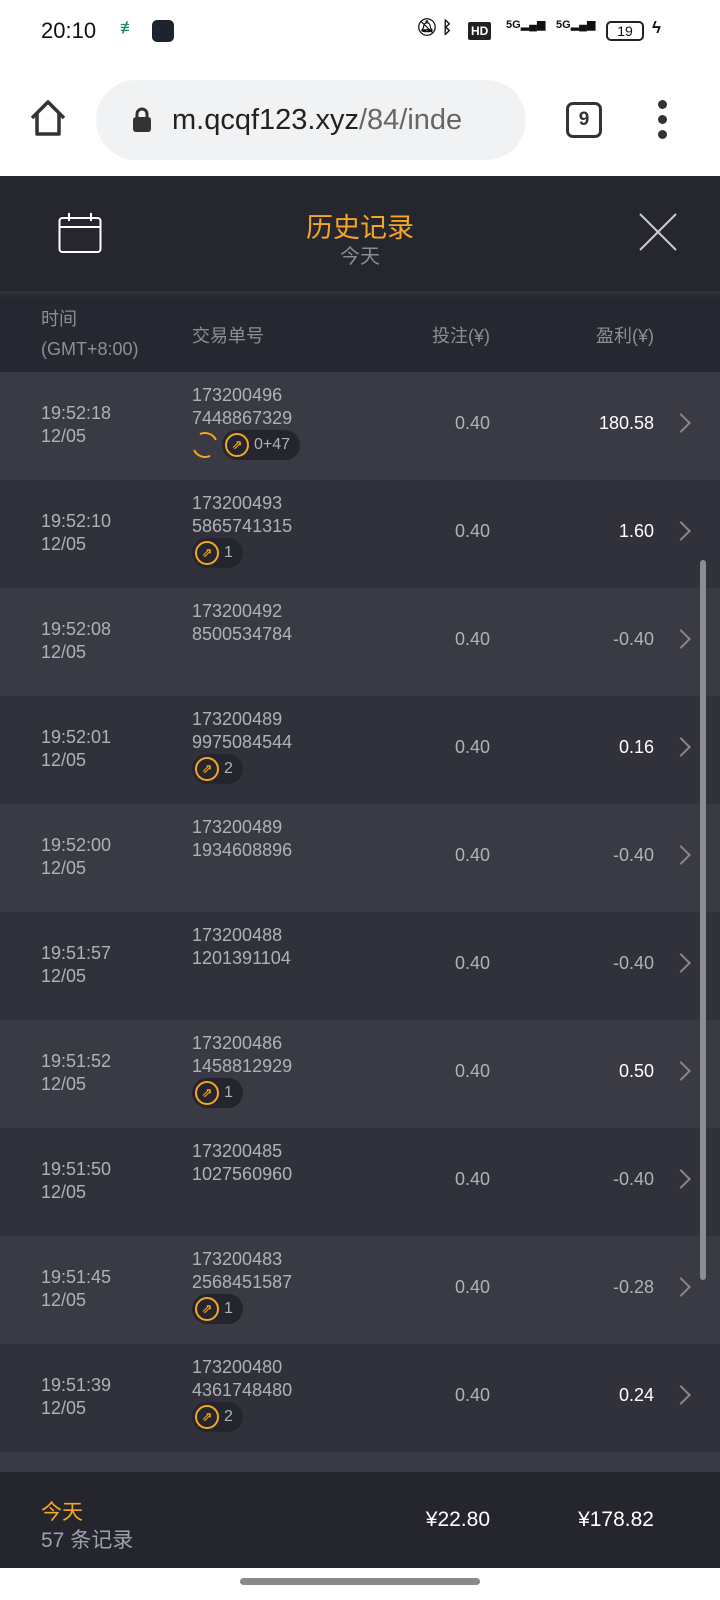 Image resolution: width=720 pixels, height=1600 pixels. What do you see at coordinates (626, 423) in the screenshot?
I see `profit-amount: 180.58` at bounding box center [626, 423].